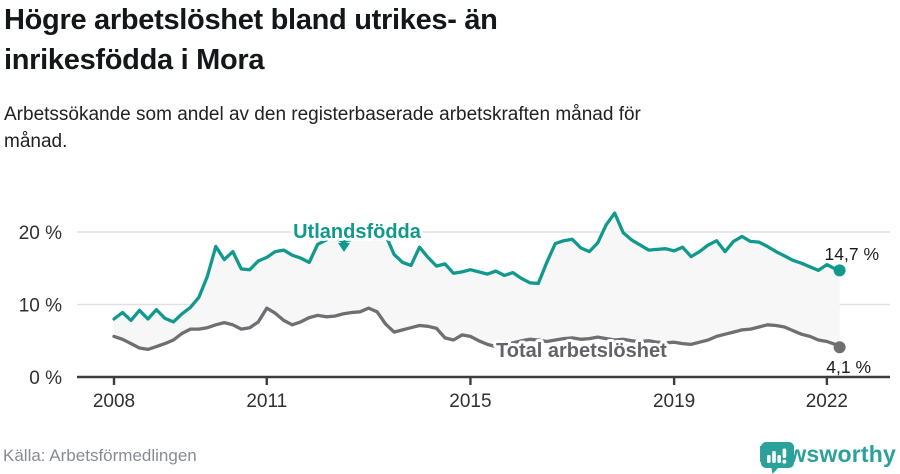  I want to click on x-axis-label-2022: 2022, so click(827, 401).